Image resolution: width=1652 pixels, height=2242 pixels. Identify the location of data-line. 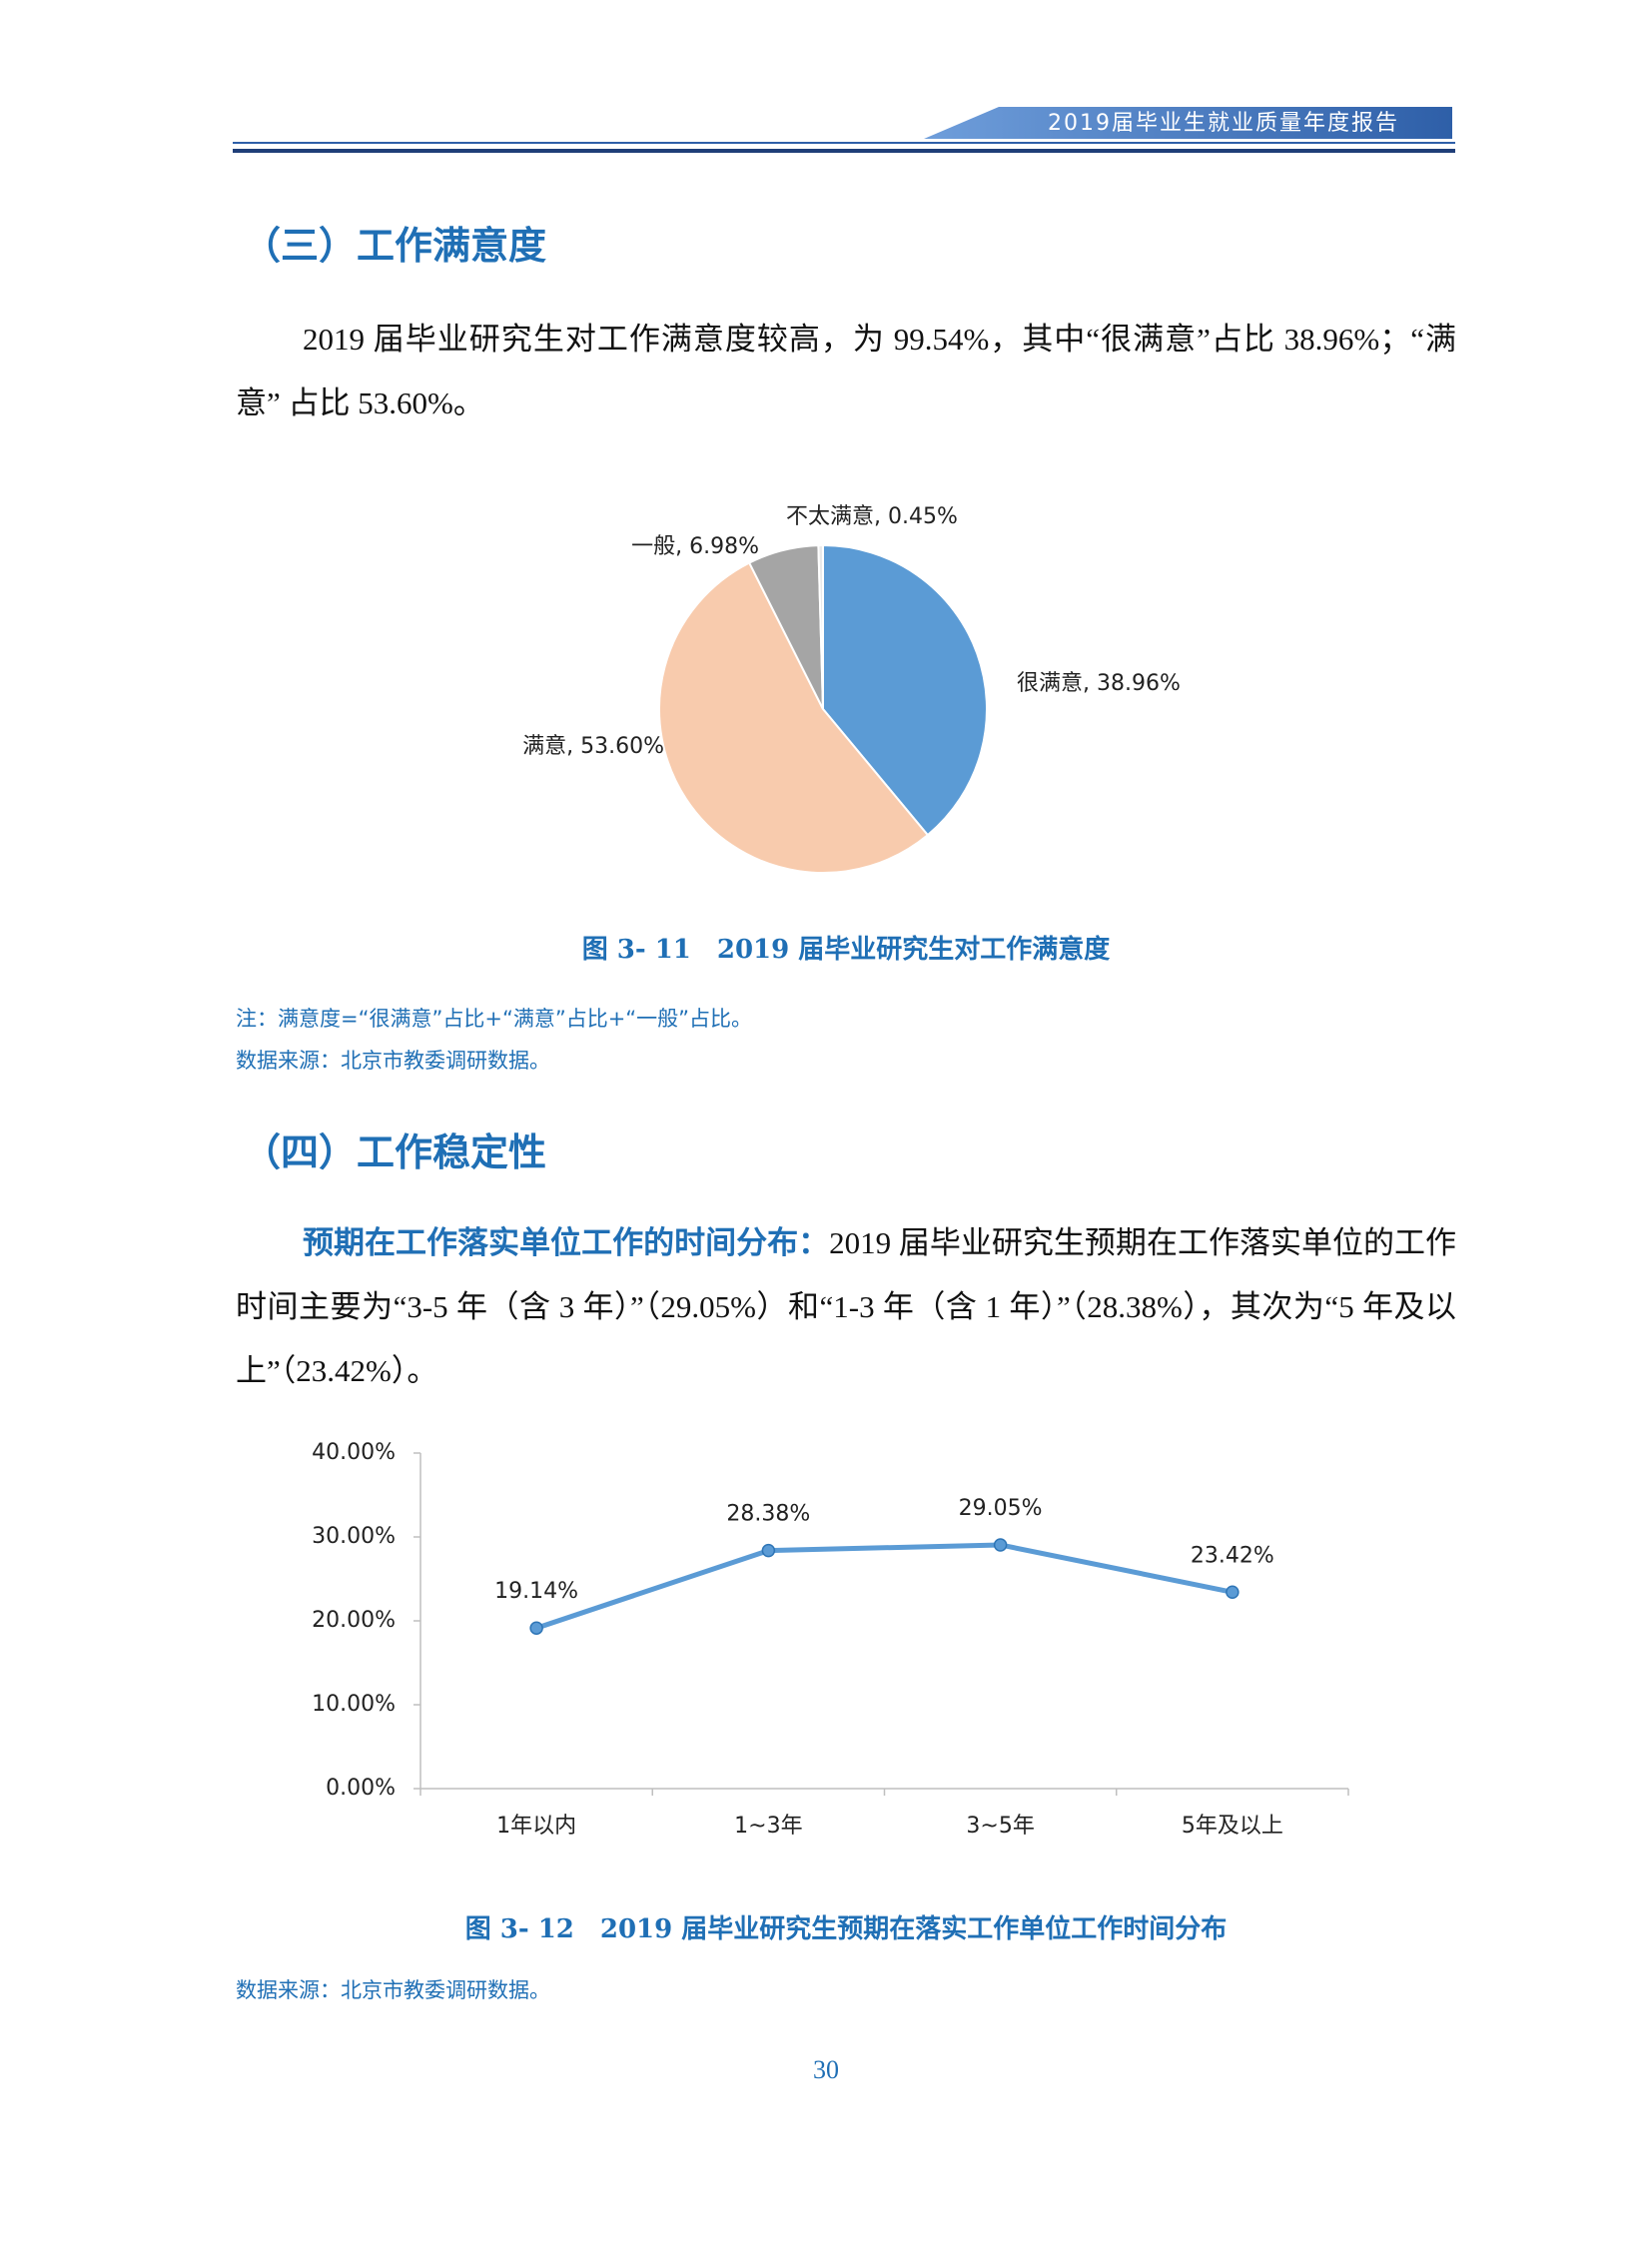
(884, 1586).